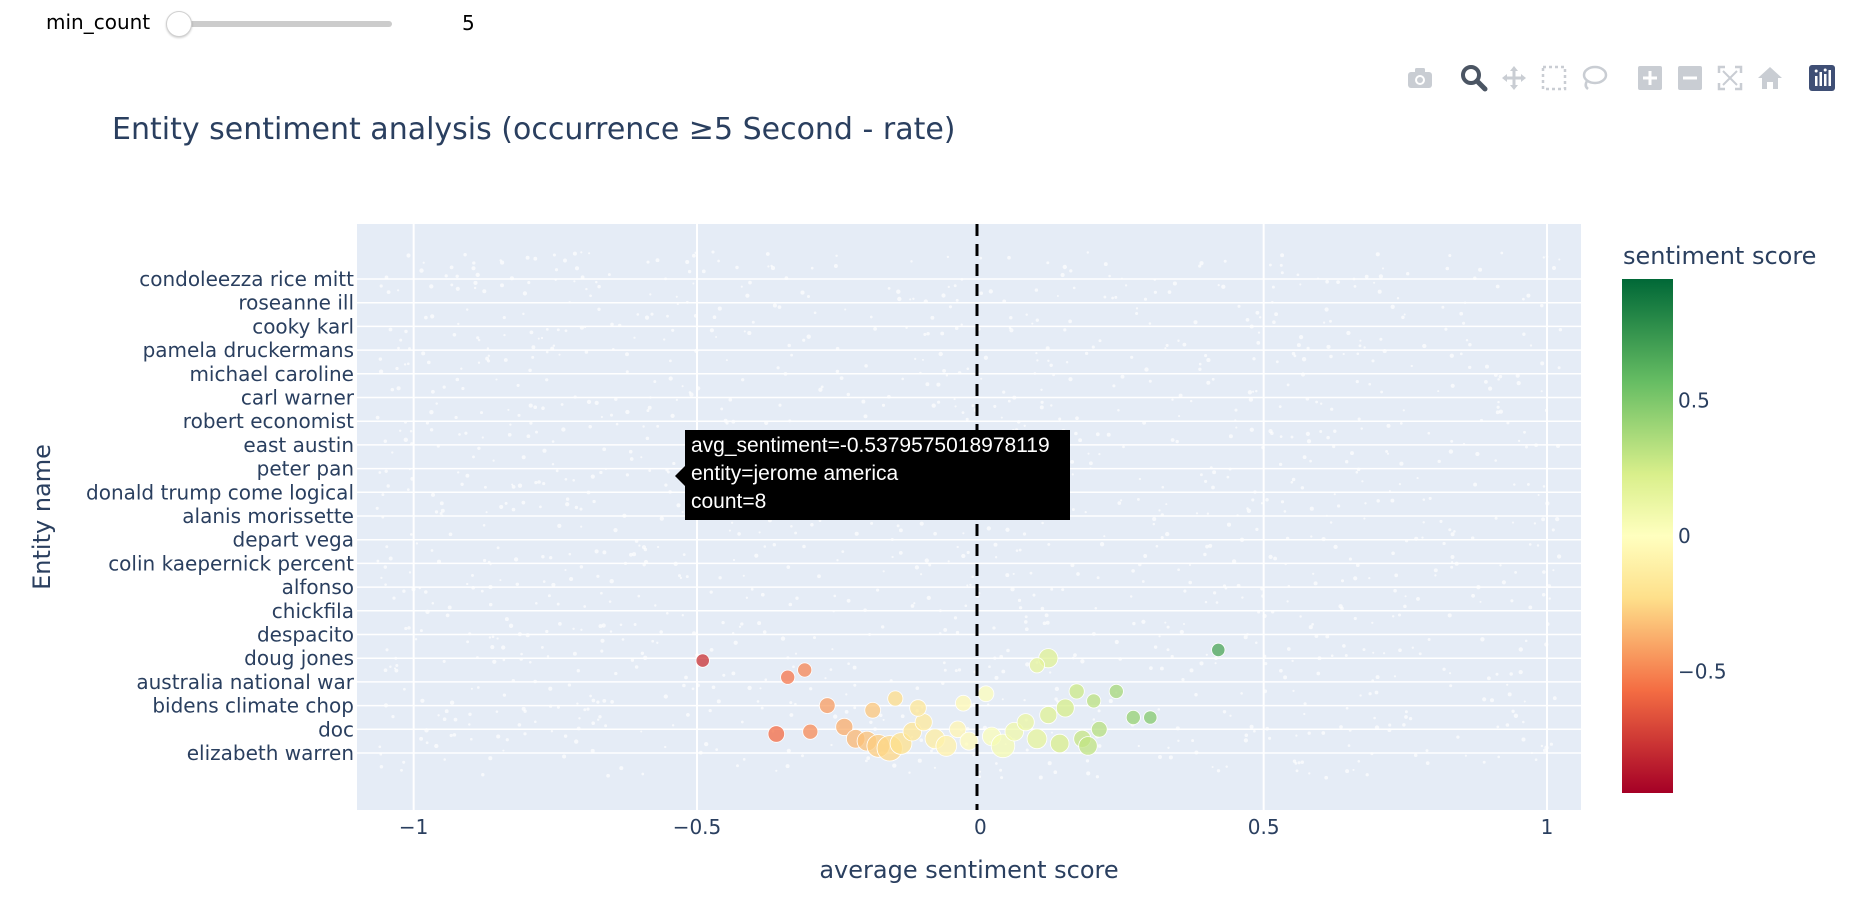 This screenshot has width=1852, height=924. I want to click on camera-icon, so click(1420, 78).